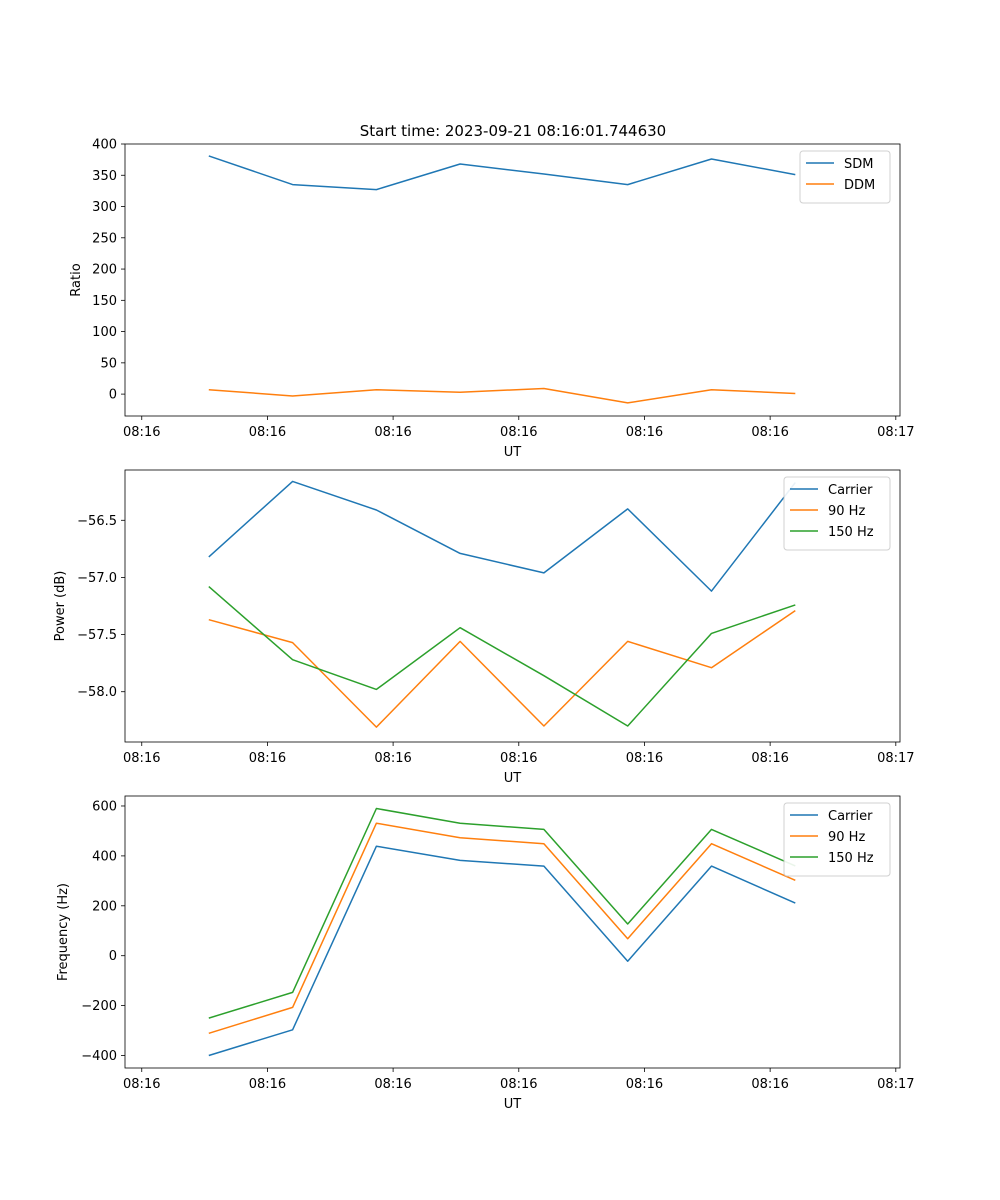 The image size is (1000, 1200). Describe the element at coordinates (104, 301) in the screenshot. I see `y-tick-label: 150` at that location.